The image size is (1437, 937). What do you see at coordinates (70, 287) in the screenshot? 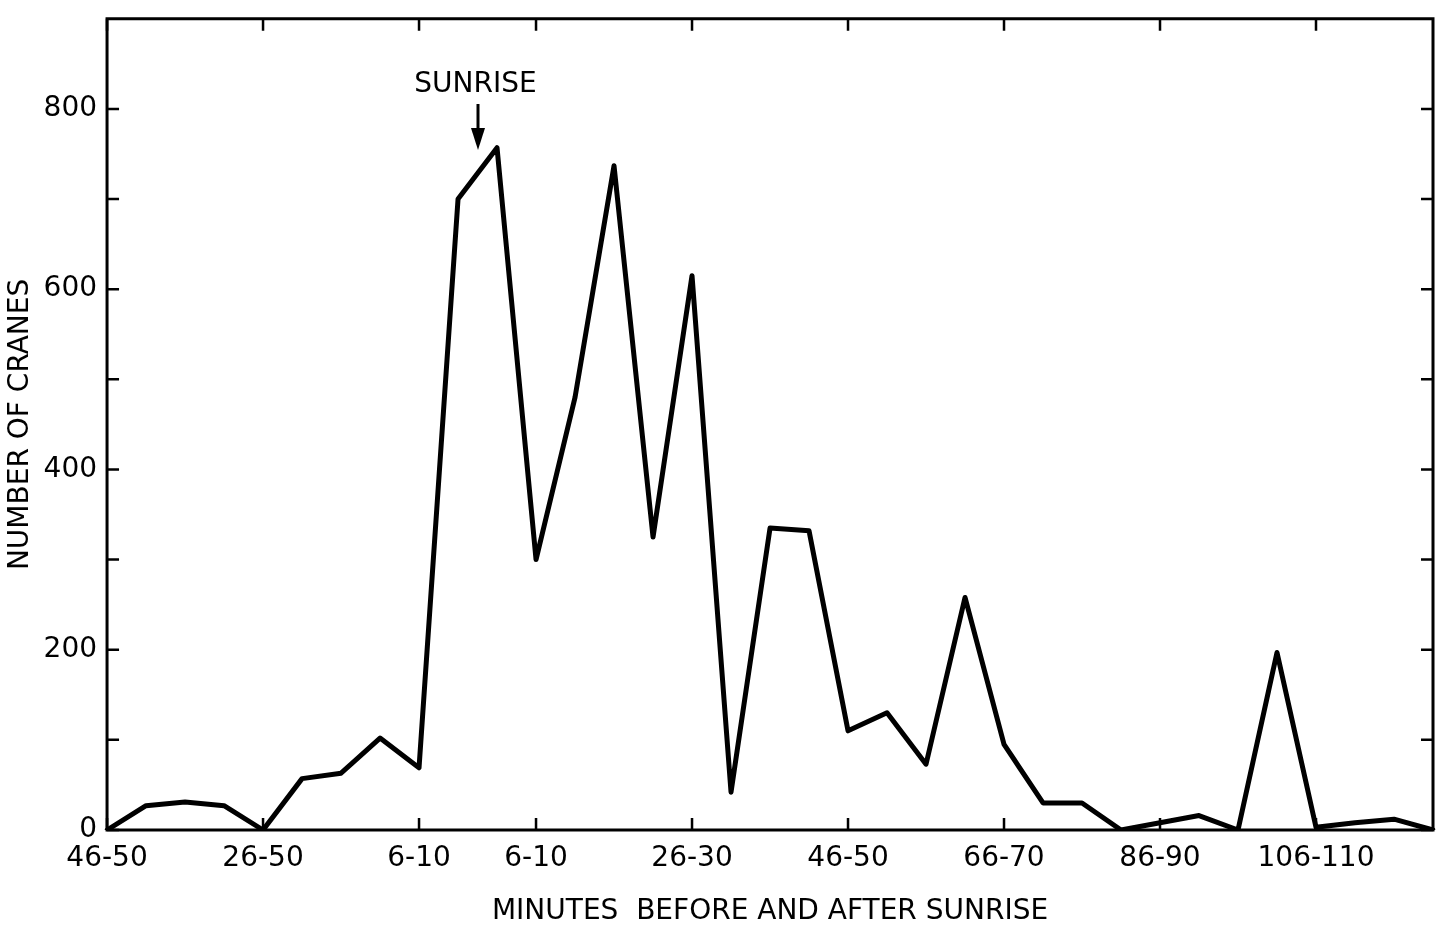
I see `y-tick-label: 600` at bounding box center [70, 287].